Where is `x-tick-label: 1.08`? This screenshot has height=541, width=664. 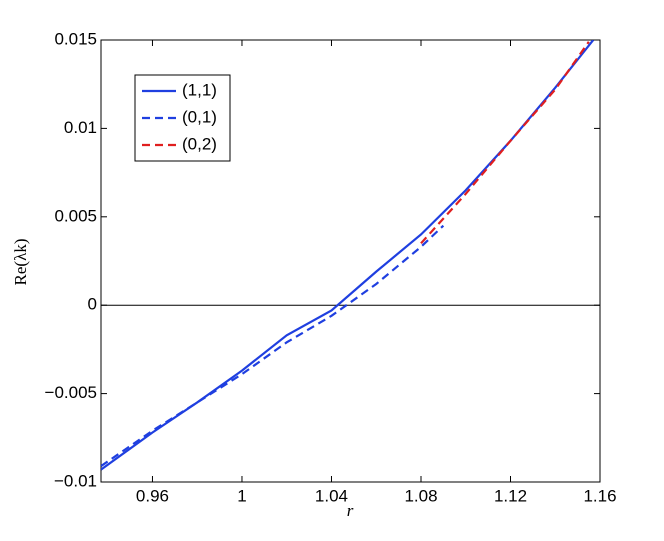 x-tick-label: 1.08 is located at coordinates (420, 495).